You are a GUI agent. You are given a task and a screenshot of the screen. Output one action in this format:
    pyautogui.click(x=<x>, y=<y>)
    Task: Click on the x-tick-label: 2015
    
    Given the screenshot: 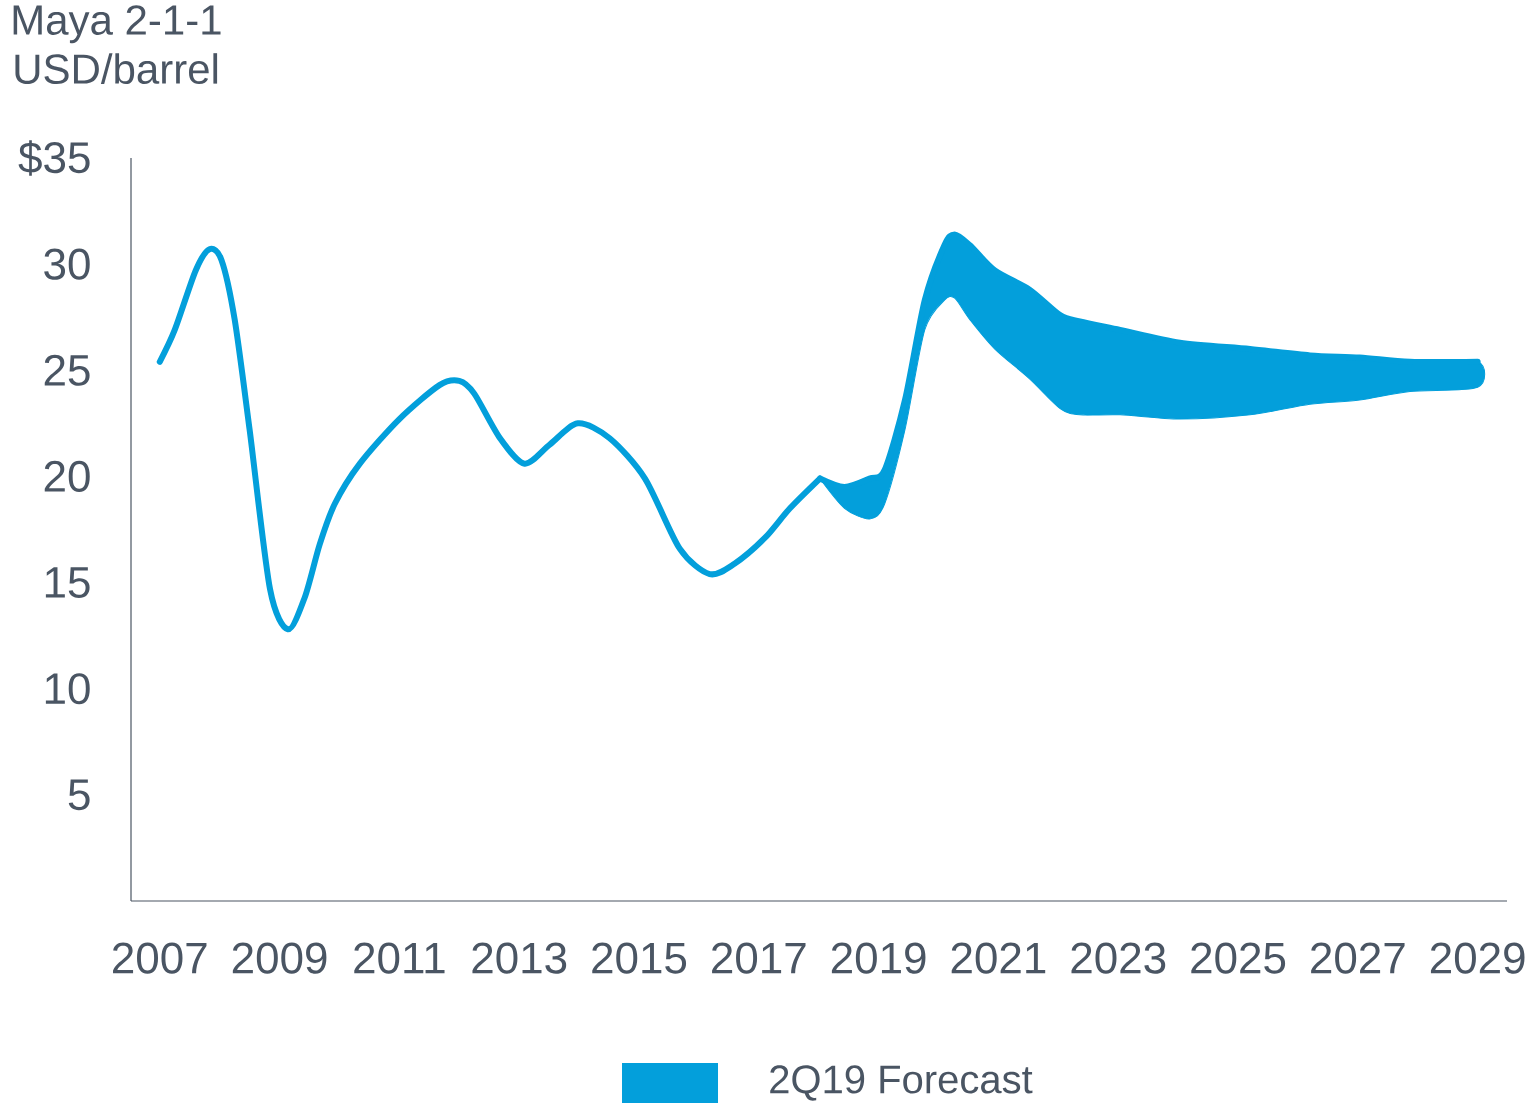 What is the action you would take?
    pyautogui.click(x=639, y=958)
    